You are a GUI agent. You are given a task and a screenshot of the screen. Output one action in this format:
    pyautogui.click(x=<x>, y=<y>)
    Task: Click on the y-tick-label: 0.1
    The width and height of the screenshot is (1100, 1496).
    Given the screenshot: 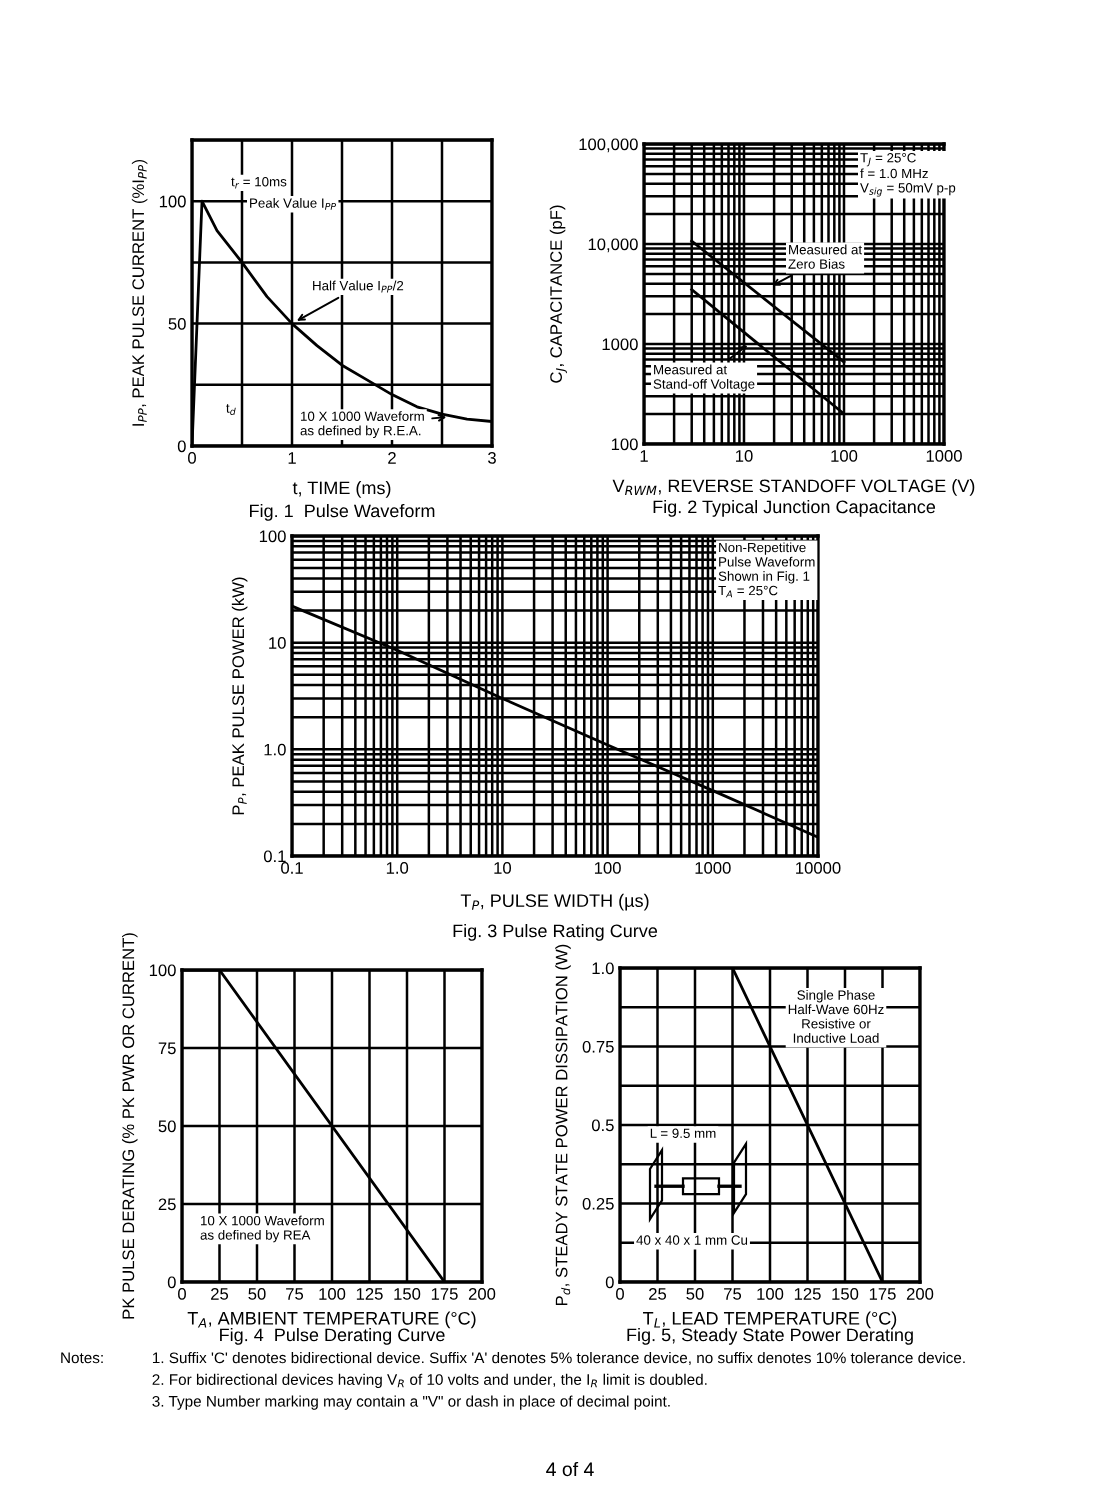 What is the action you would take?
    pyautogui.click(x=274, y=856)
    